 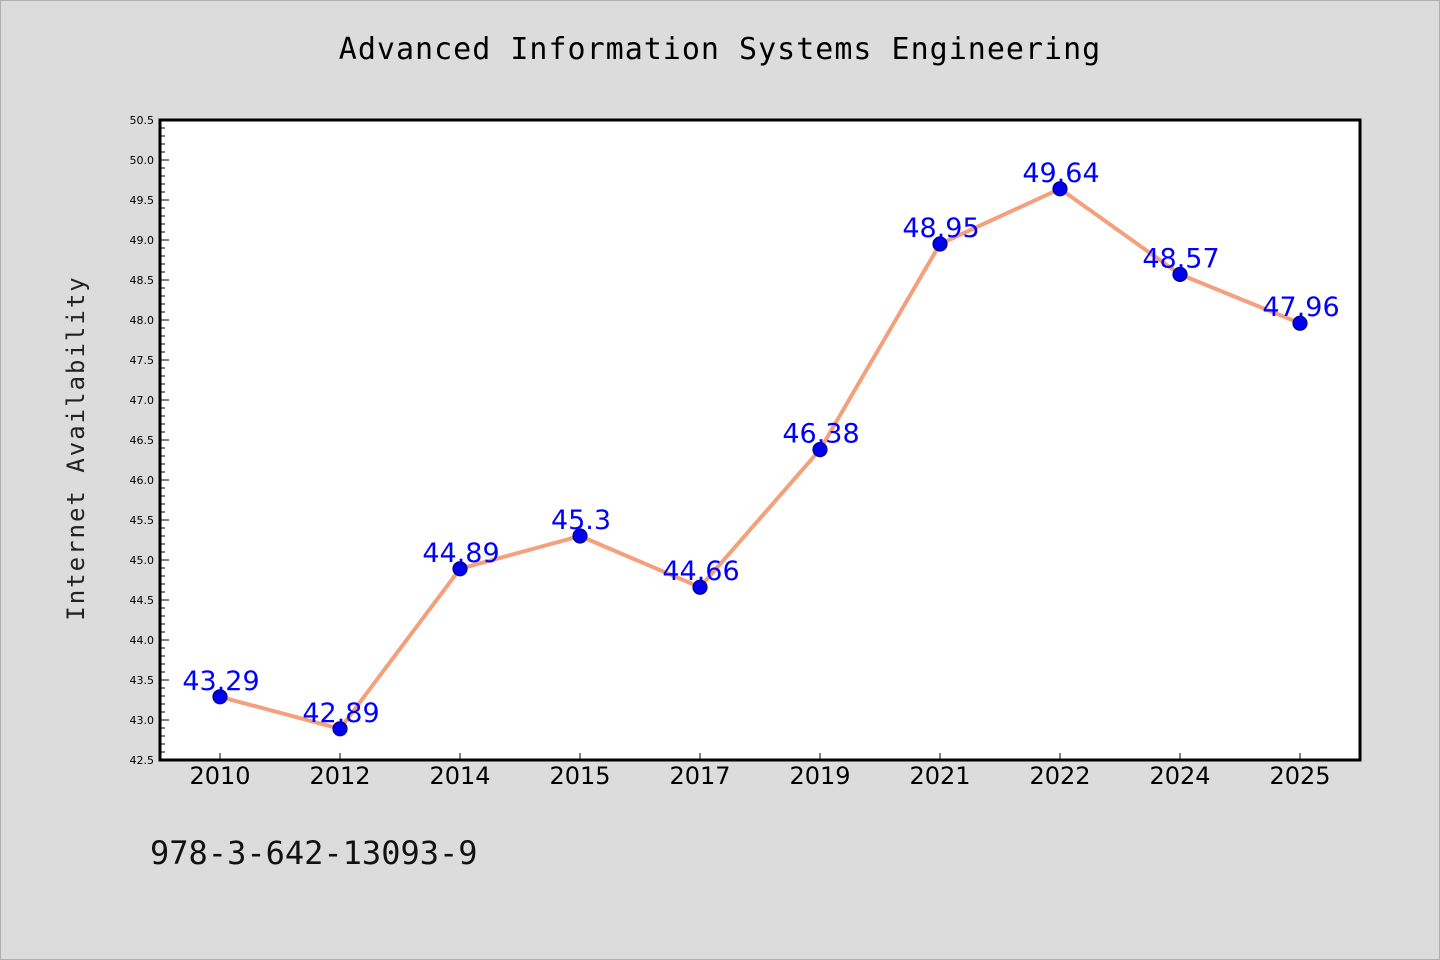 What do you see at coordinates (1300, 307) in the screenshot?
I see `data-label: 47.96` at bounding box center [1300, 307].